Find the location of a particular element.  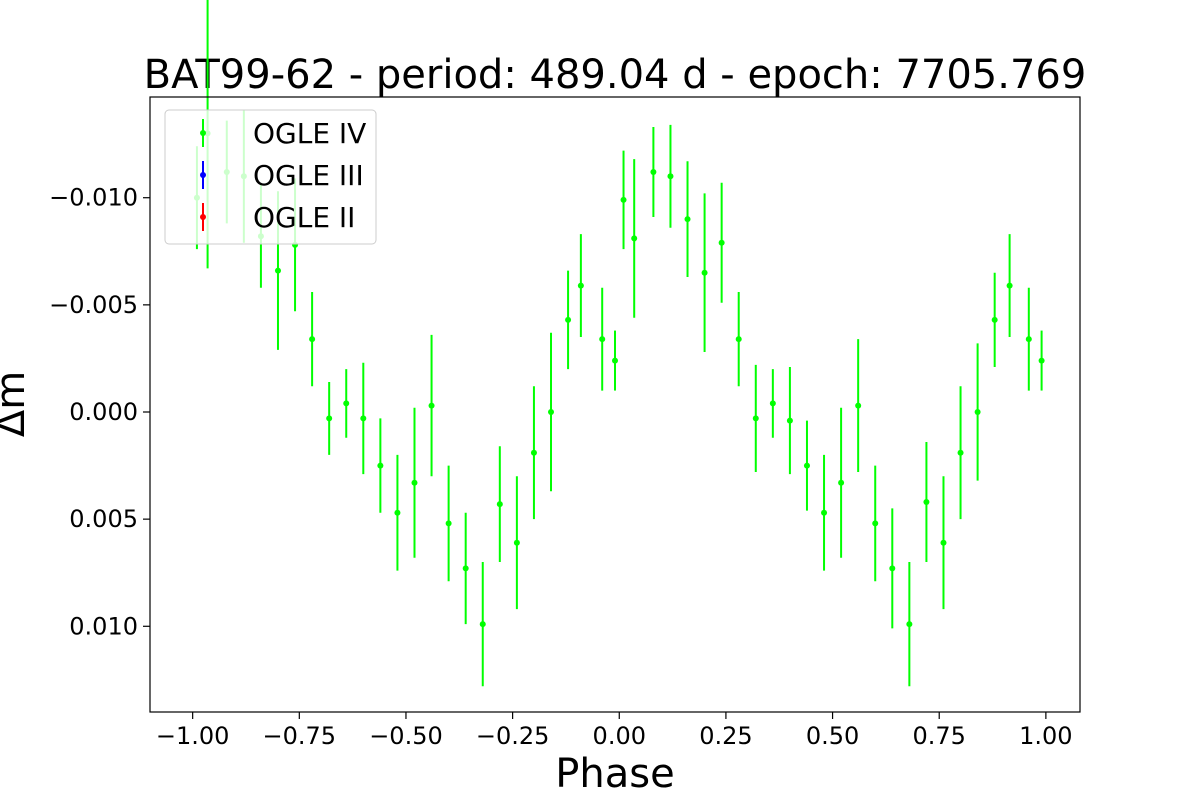

y-axis: −0.010 −0.005 0.000 0.005 0.010 is located at coordinates (99, 412).